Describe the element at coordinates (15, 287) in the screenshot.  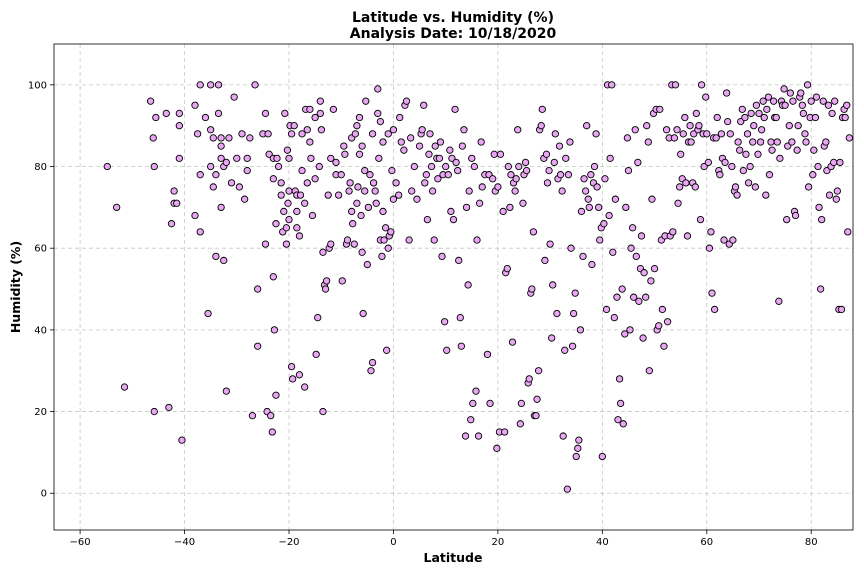
I see `y-axis-label: Humidity (%)` at that location.